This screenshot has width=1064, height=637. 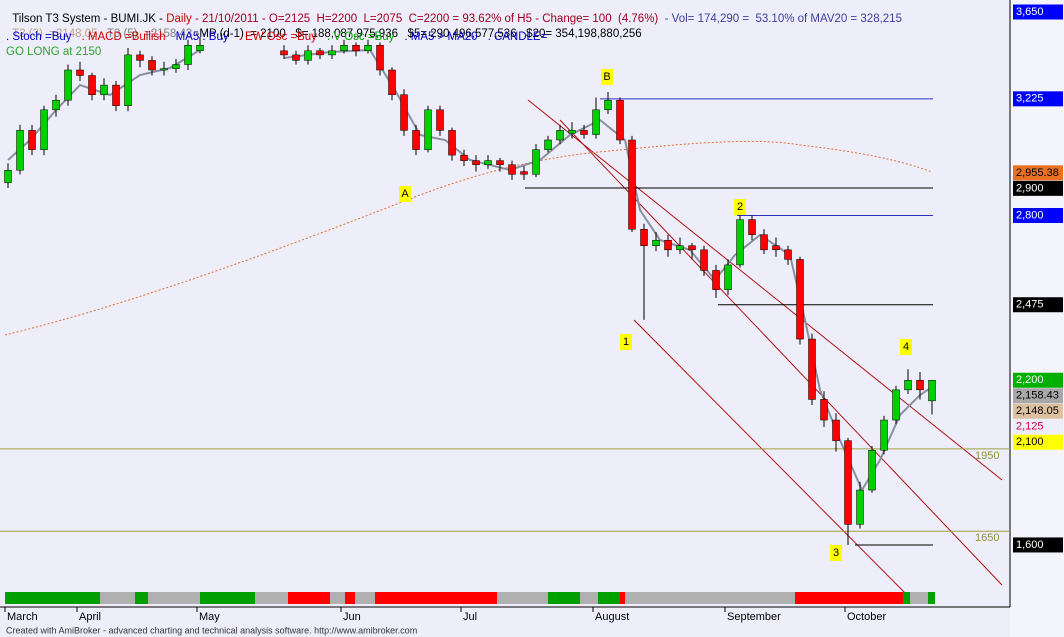 I want to click on price-label: 2,125, so click(x=1030, y=427).